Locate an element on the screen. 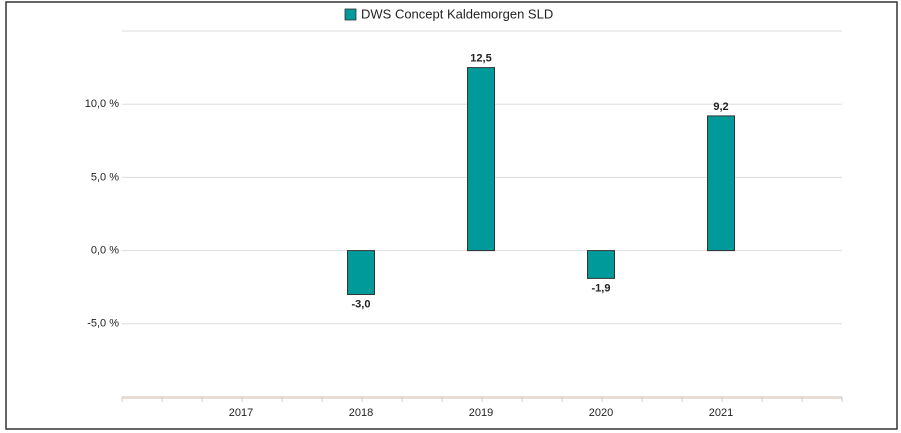 This screenshot has width=901, height=433. data-label: -1,9 is located at coordinates (601, 288).